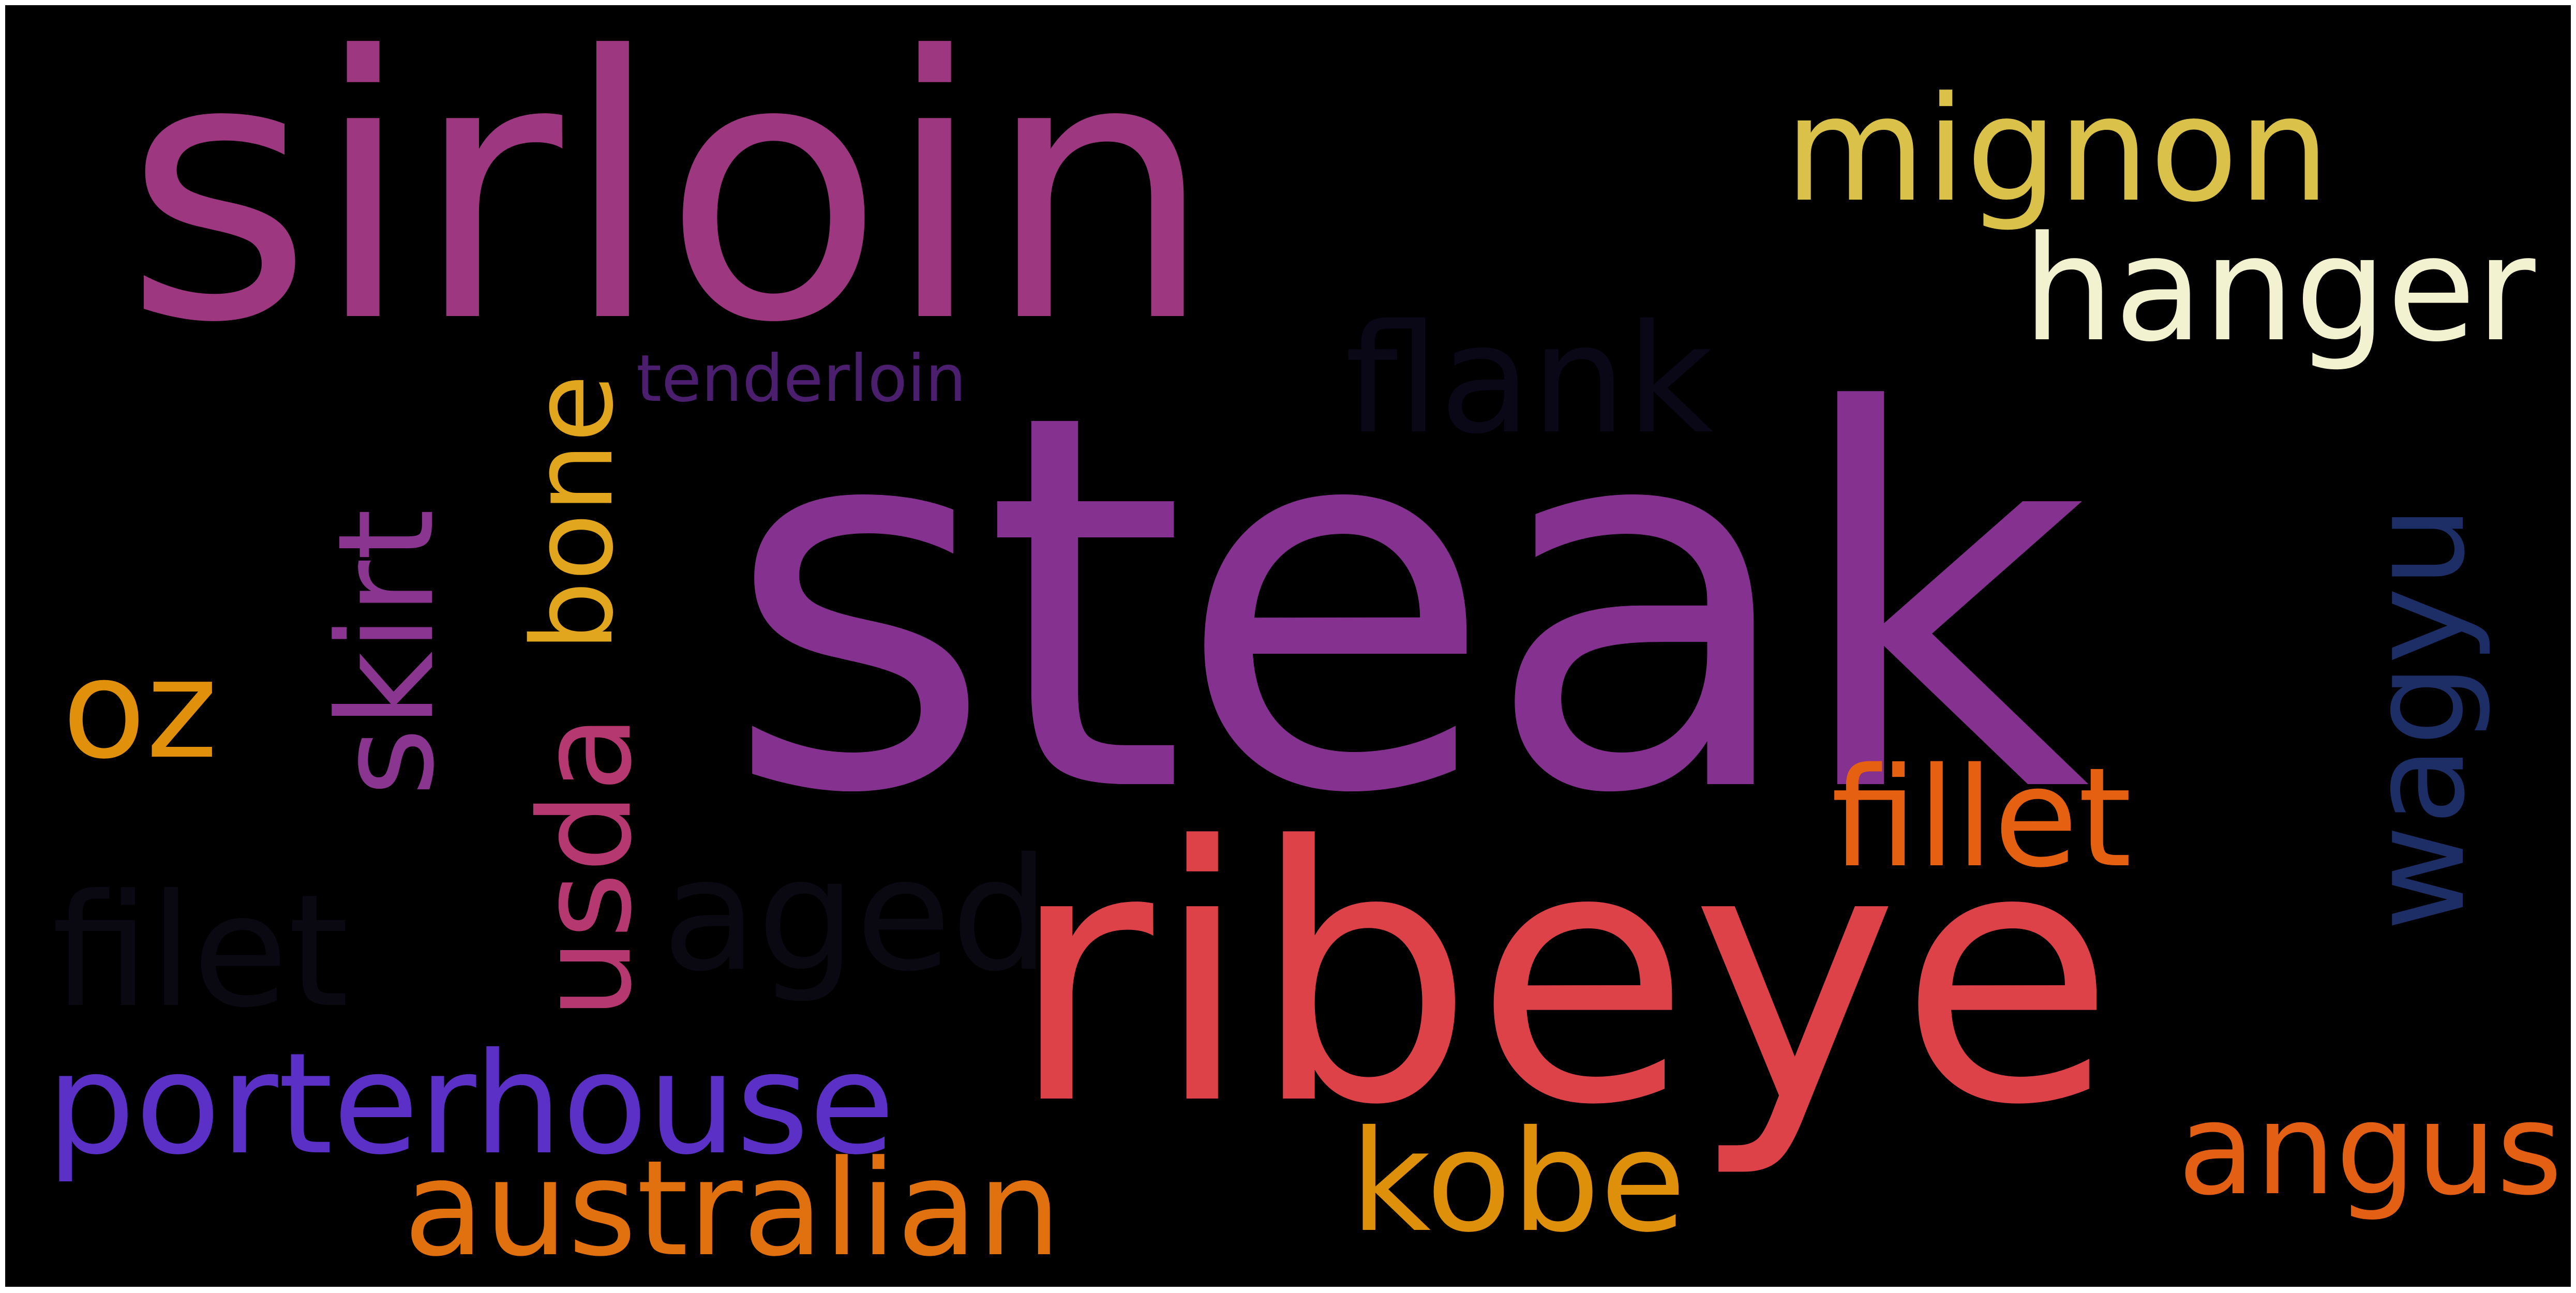  Describe the element at coordinates (2279, 289) in the screenshot. I see `word-hanger: hanger` at that location.